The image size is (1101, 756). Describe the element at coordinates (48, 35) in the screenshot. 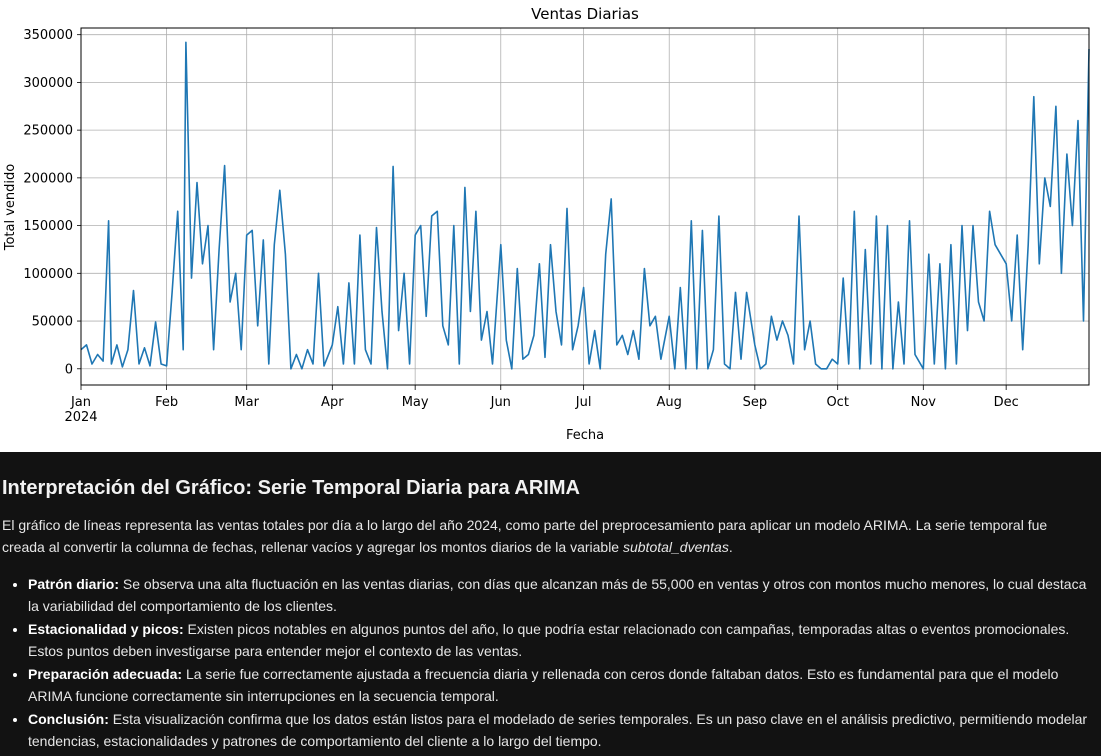

I see `y-tick-label: 350000` at that location.